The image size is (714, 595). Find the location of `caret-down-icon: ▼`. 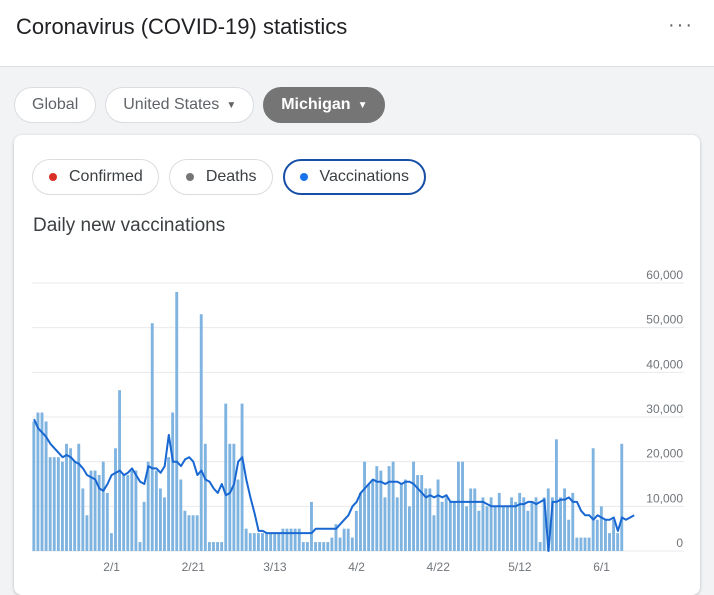

caret-down-icon: ▼ is located at coordinates (231, 105).